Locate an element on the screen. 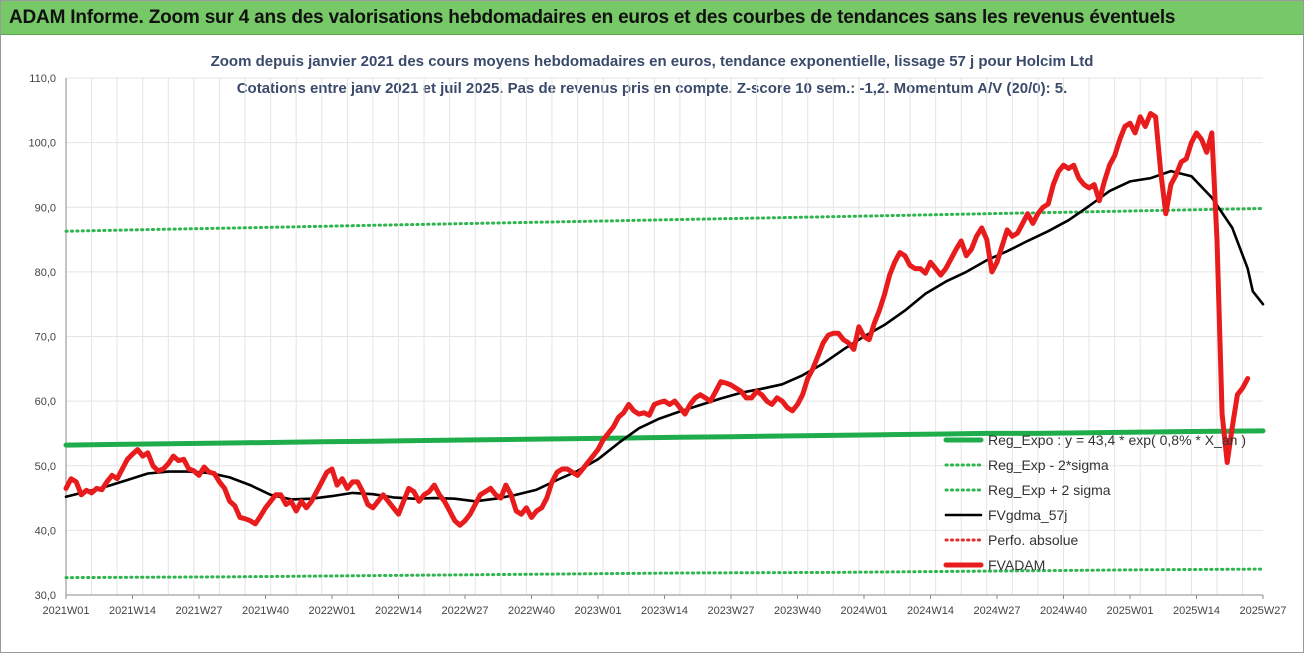 This screenshot has height=653, width=1304. y-tick-label: 40,0 is located at coordinates (45, 531).